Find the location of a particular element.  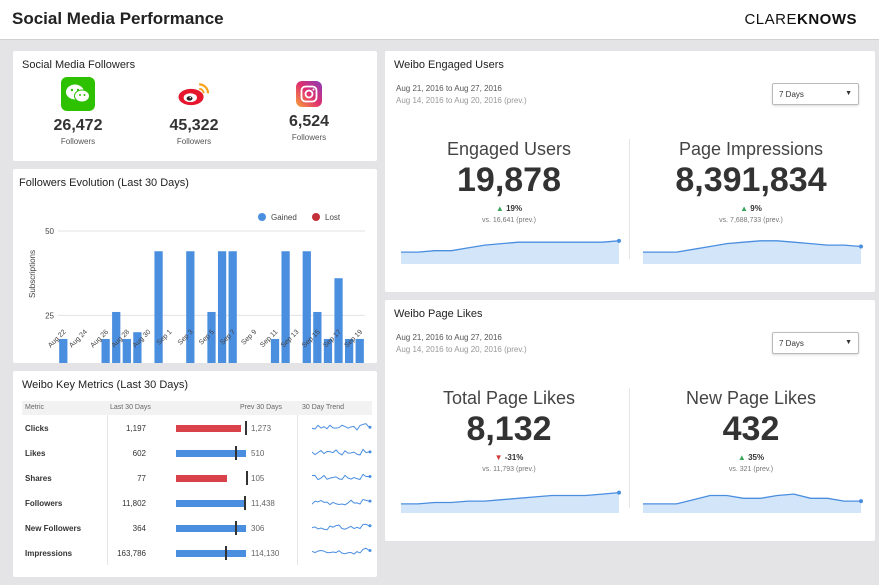

brand-logo: CLAREKNOWS is located at coordinates (800, 19).